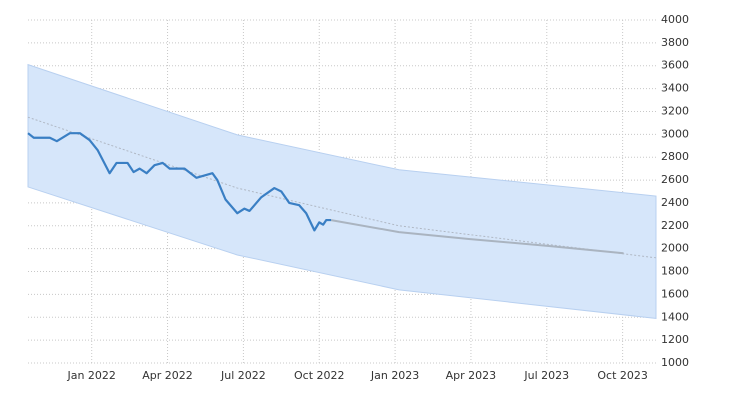 This screenshot has height=400, width=730. What do you see at coordinates (675, 225) in the screenshot?
I see `y-tick-label: 2200` at bounding box center [675, 225].